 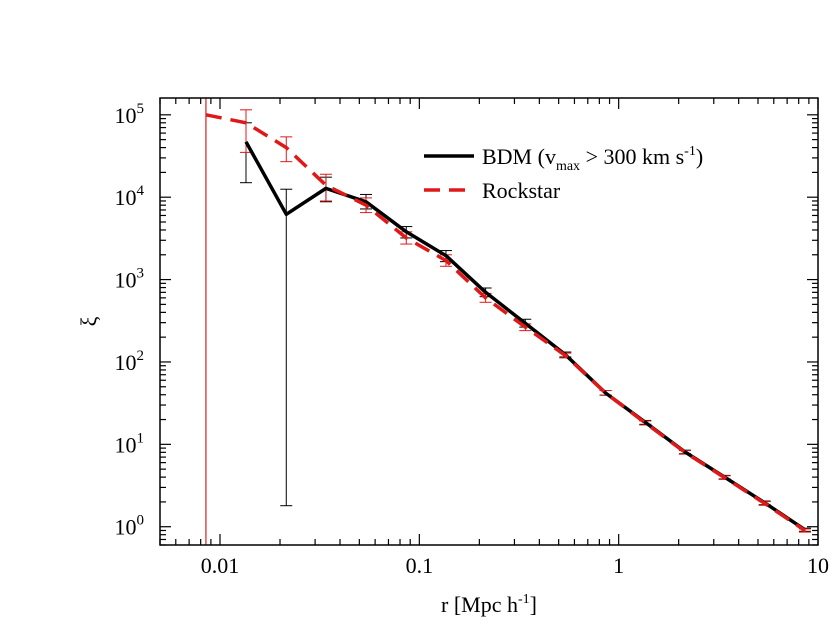 I want to click on legend-label-bdm: BDM (vmax > 300 km s-1), so click(x=592, y=159).